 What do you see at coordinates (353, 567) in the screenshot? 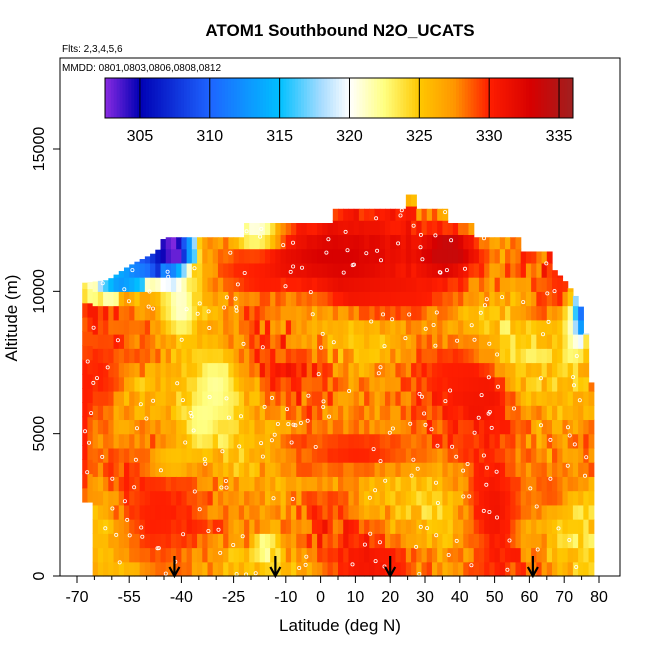
I see `profile-arrows` at bounding box center [353, 567].